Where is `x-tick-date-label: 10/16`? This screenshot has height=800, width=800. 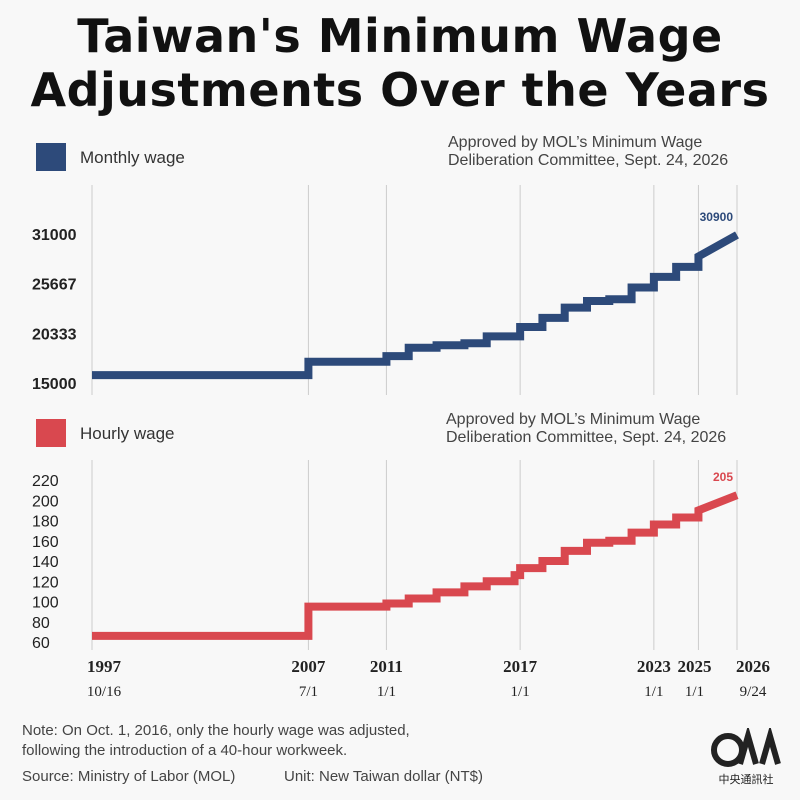 x-tick-date-label: 10/16 is located at coordinates (104, 692).